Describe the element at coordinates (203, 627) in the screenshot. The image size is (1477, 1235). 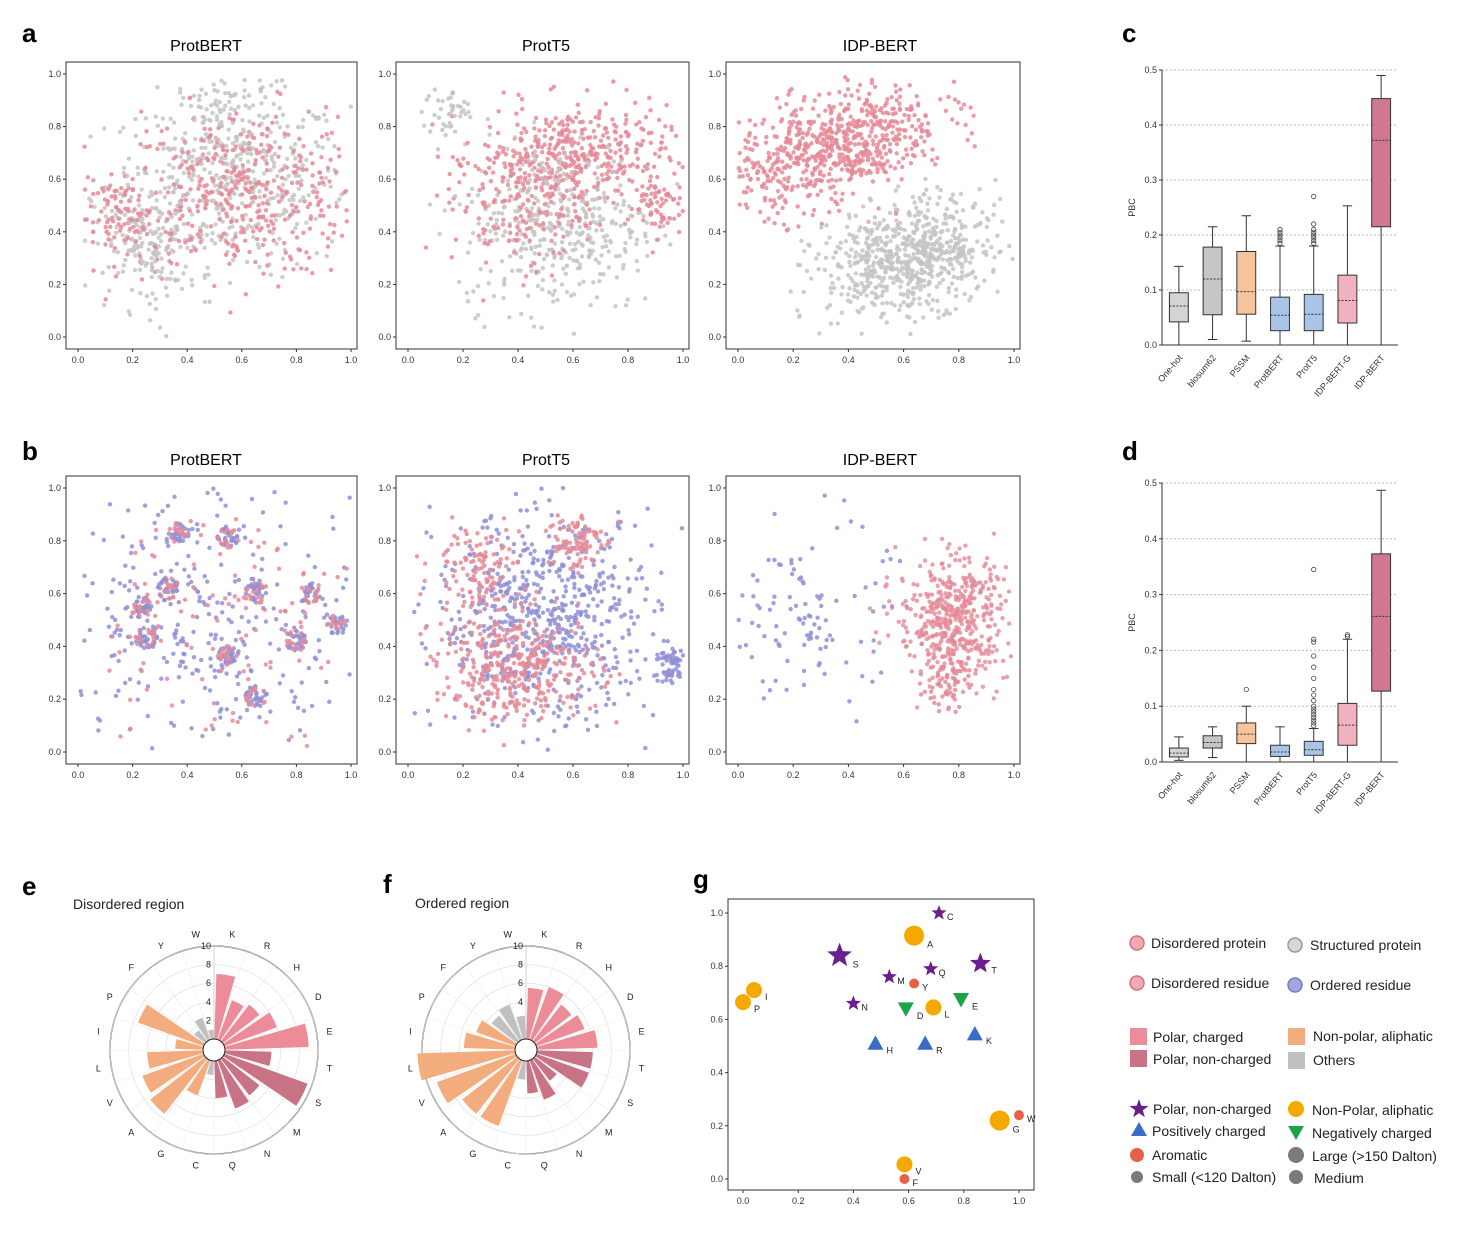
I see `scatter-panel-b-protbert: 0.00.00.20.20.40.40.60.60.80.81.01.0` at that location.